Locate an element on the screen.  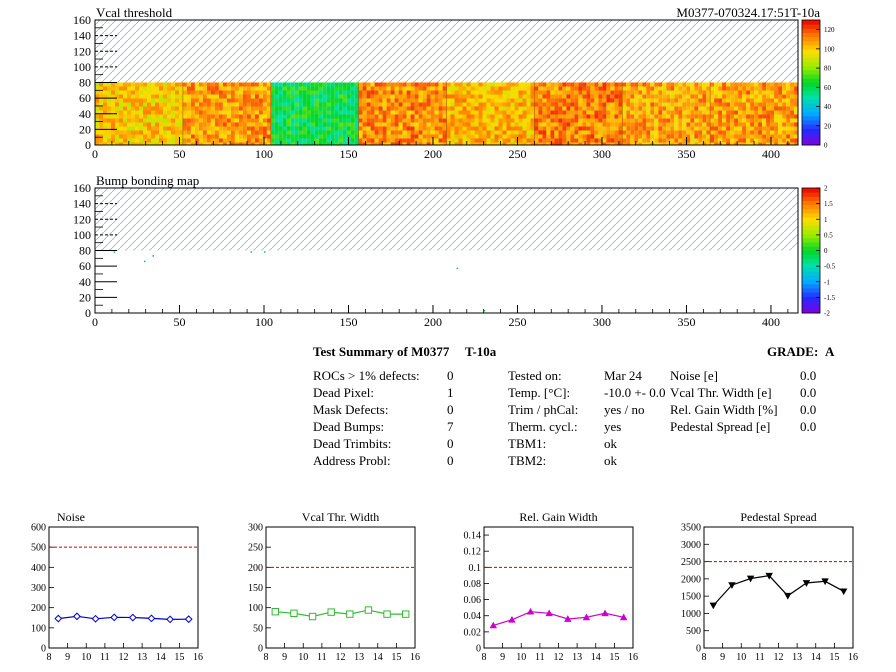
summary-value: 0 is located at coordinates (450, 460).